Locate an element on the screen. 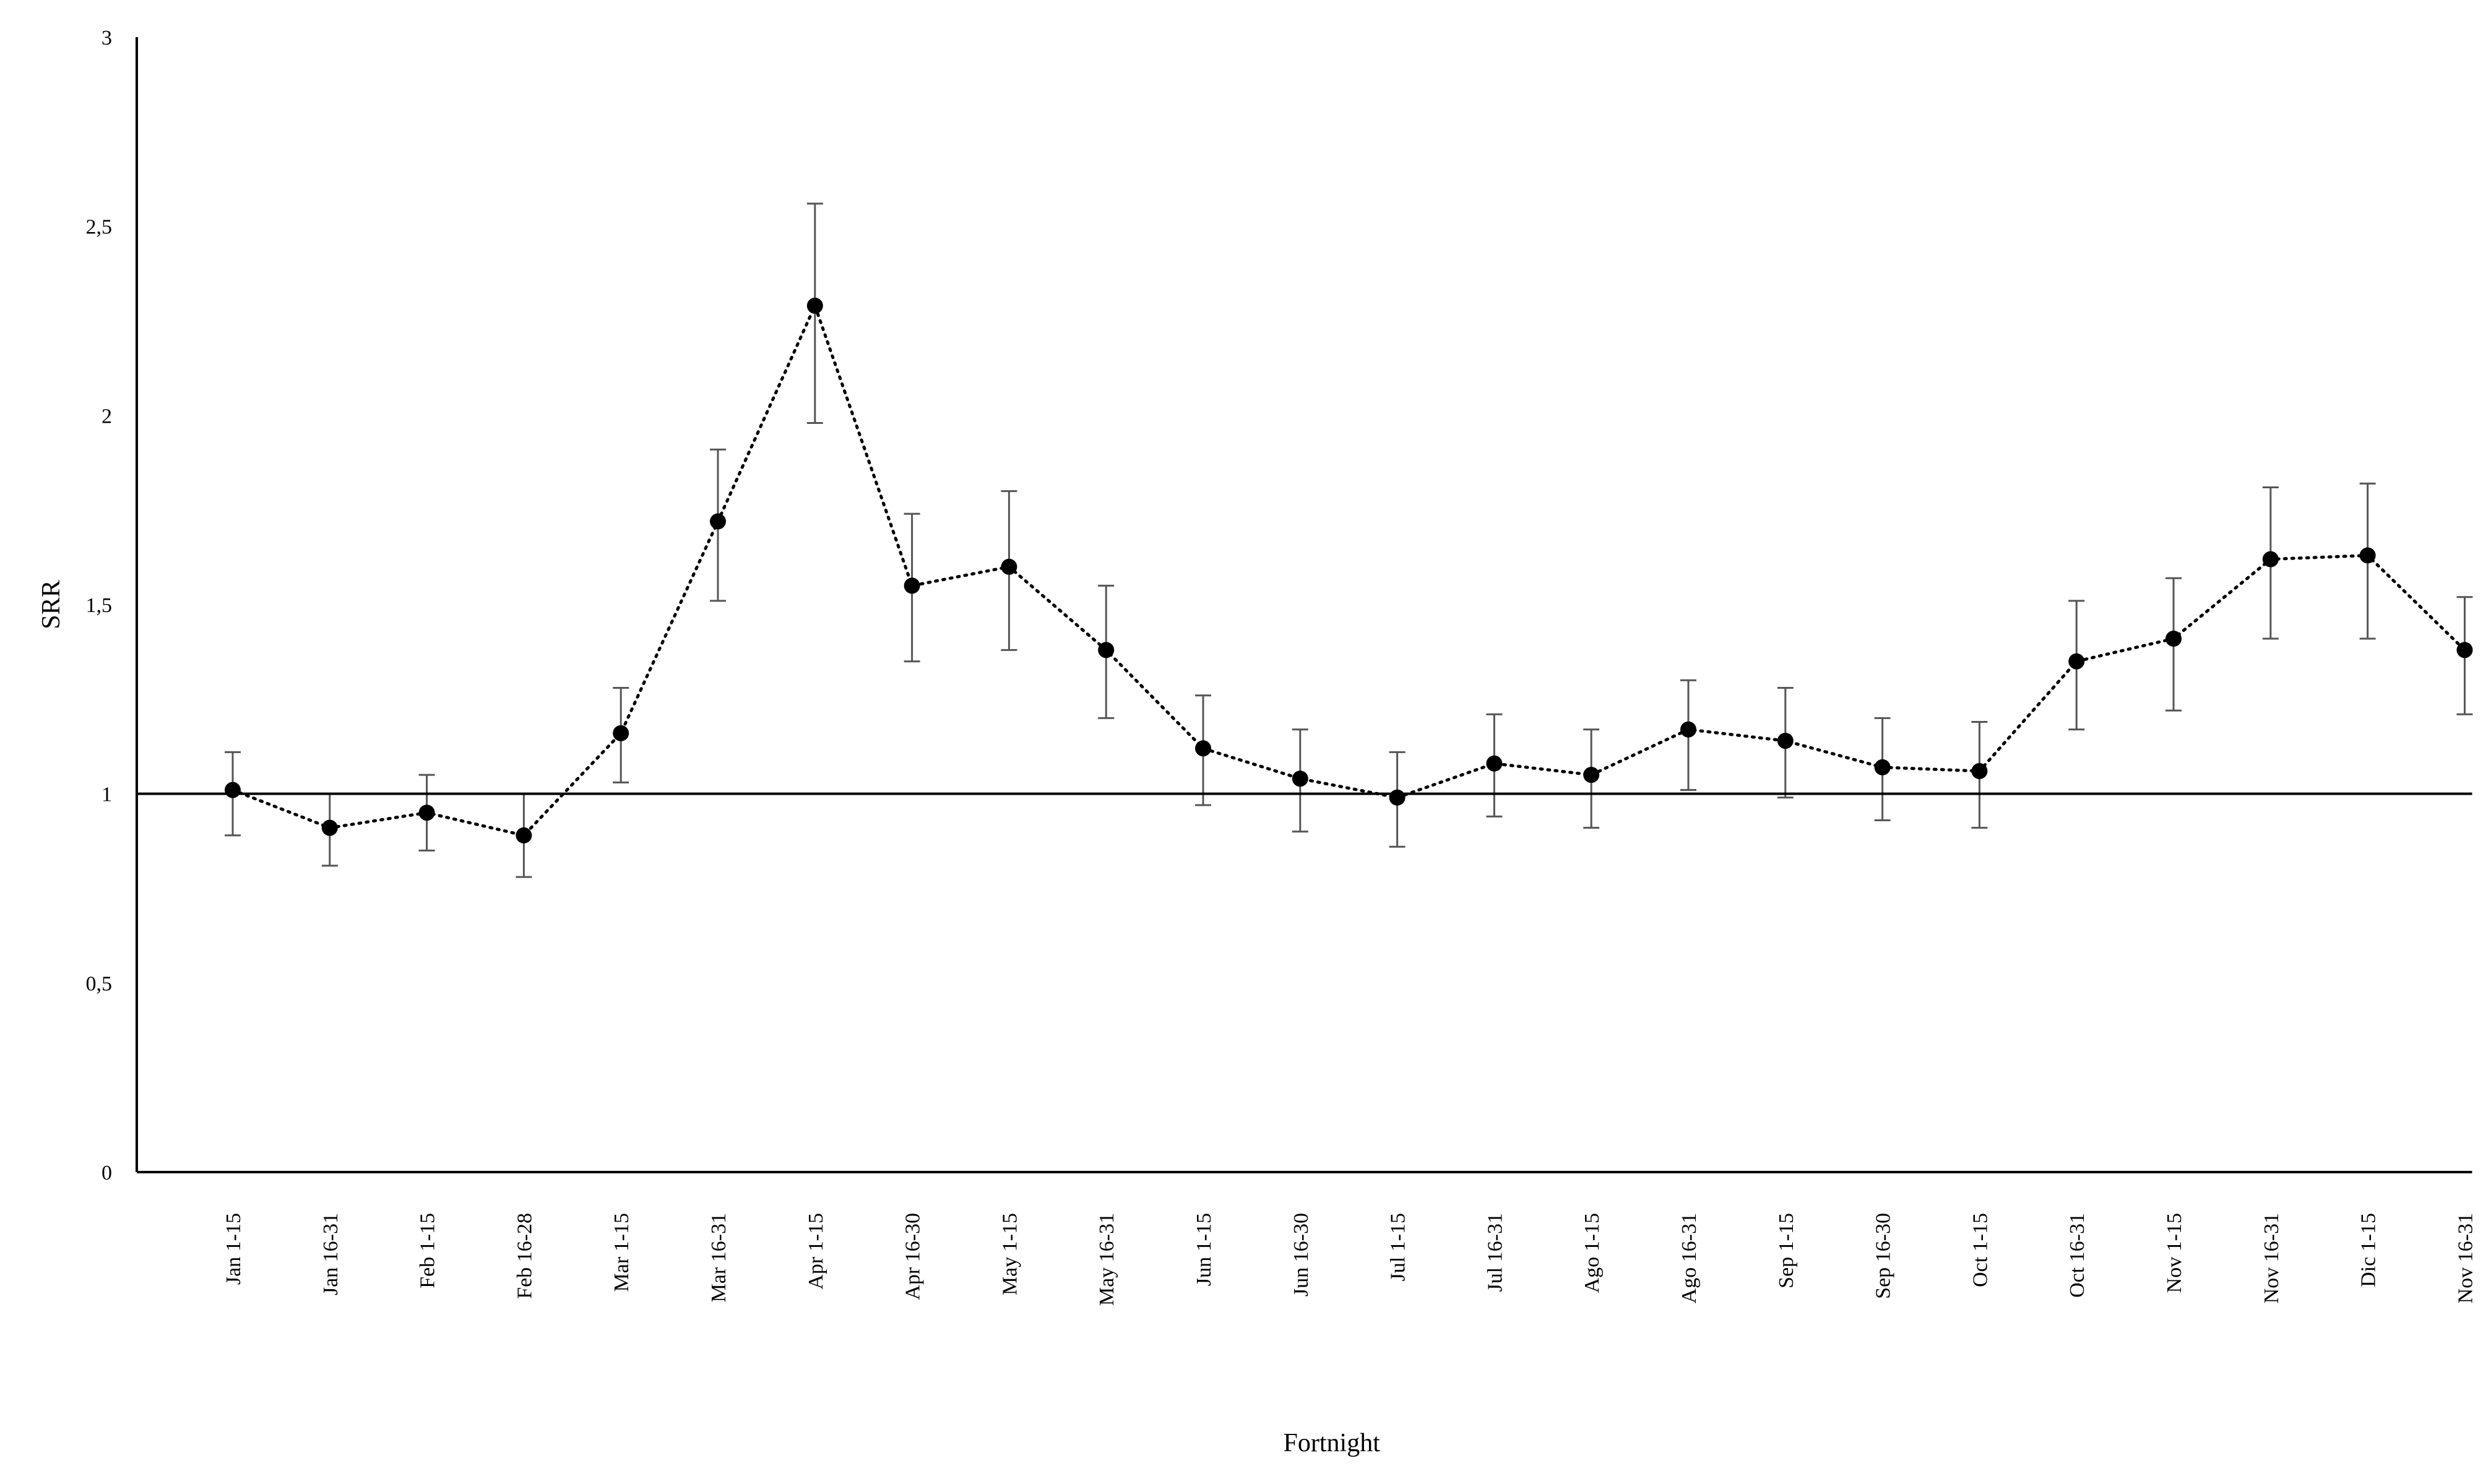 This screenshot has height=1484, width=2483. y-axis-title: SRR is located at coordinates (52, 604).